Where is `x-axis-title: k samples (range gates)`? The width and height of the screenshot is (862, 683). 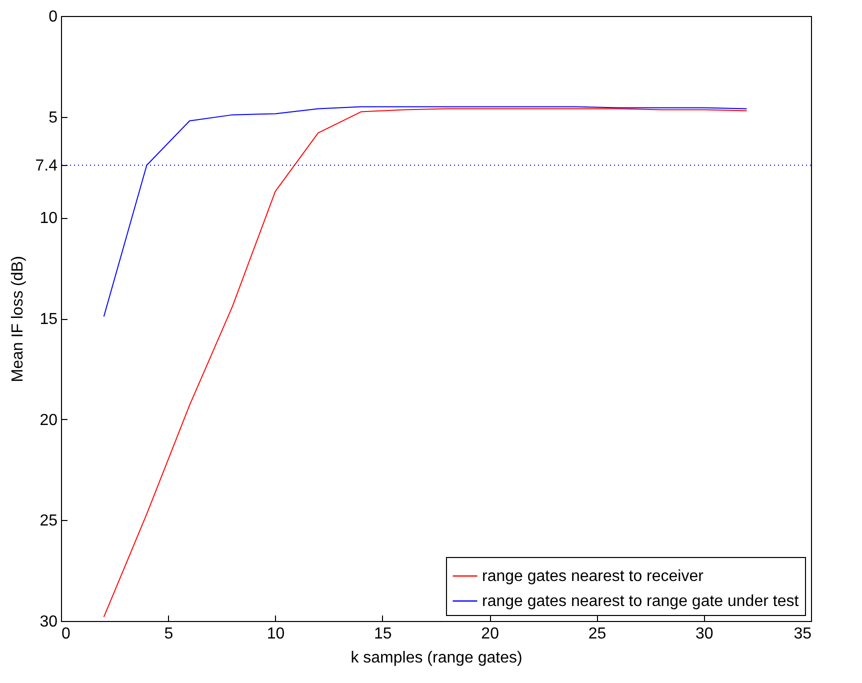 x-axis-title: k samples (range gates) is located at coordinates (436, 658).